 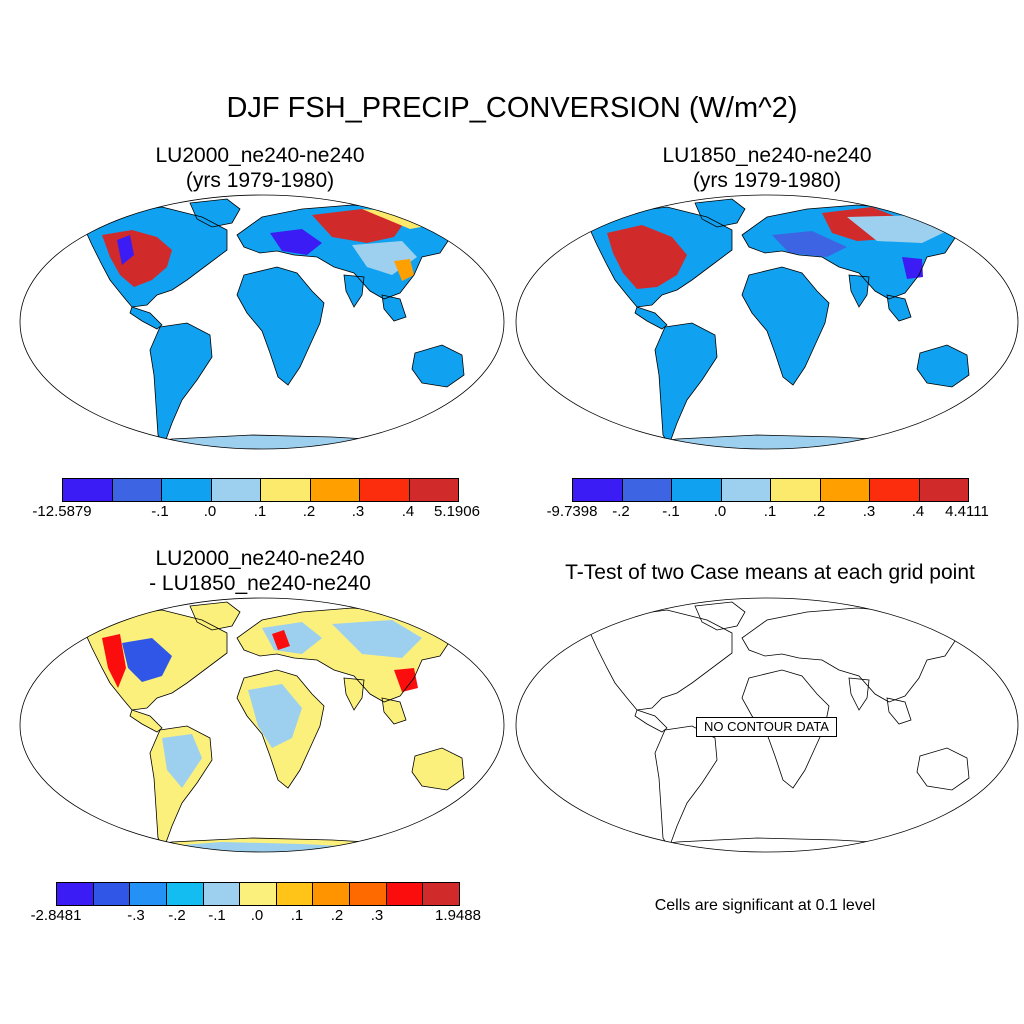 What do you see at coordinates (512, 108) in the screenshot?
I see `figure-title: DJF FSH_PRECIP_CONVERSION (W/m^2)` at bounding box center [512, 108].